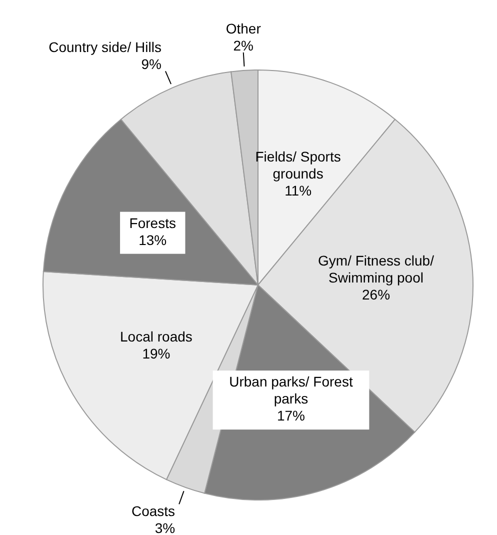 The image size is (497, 535). I want to click on data-label: 9%, so click(151, 64).